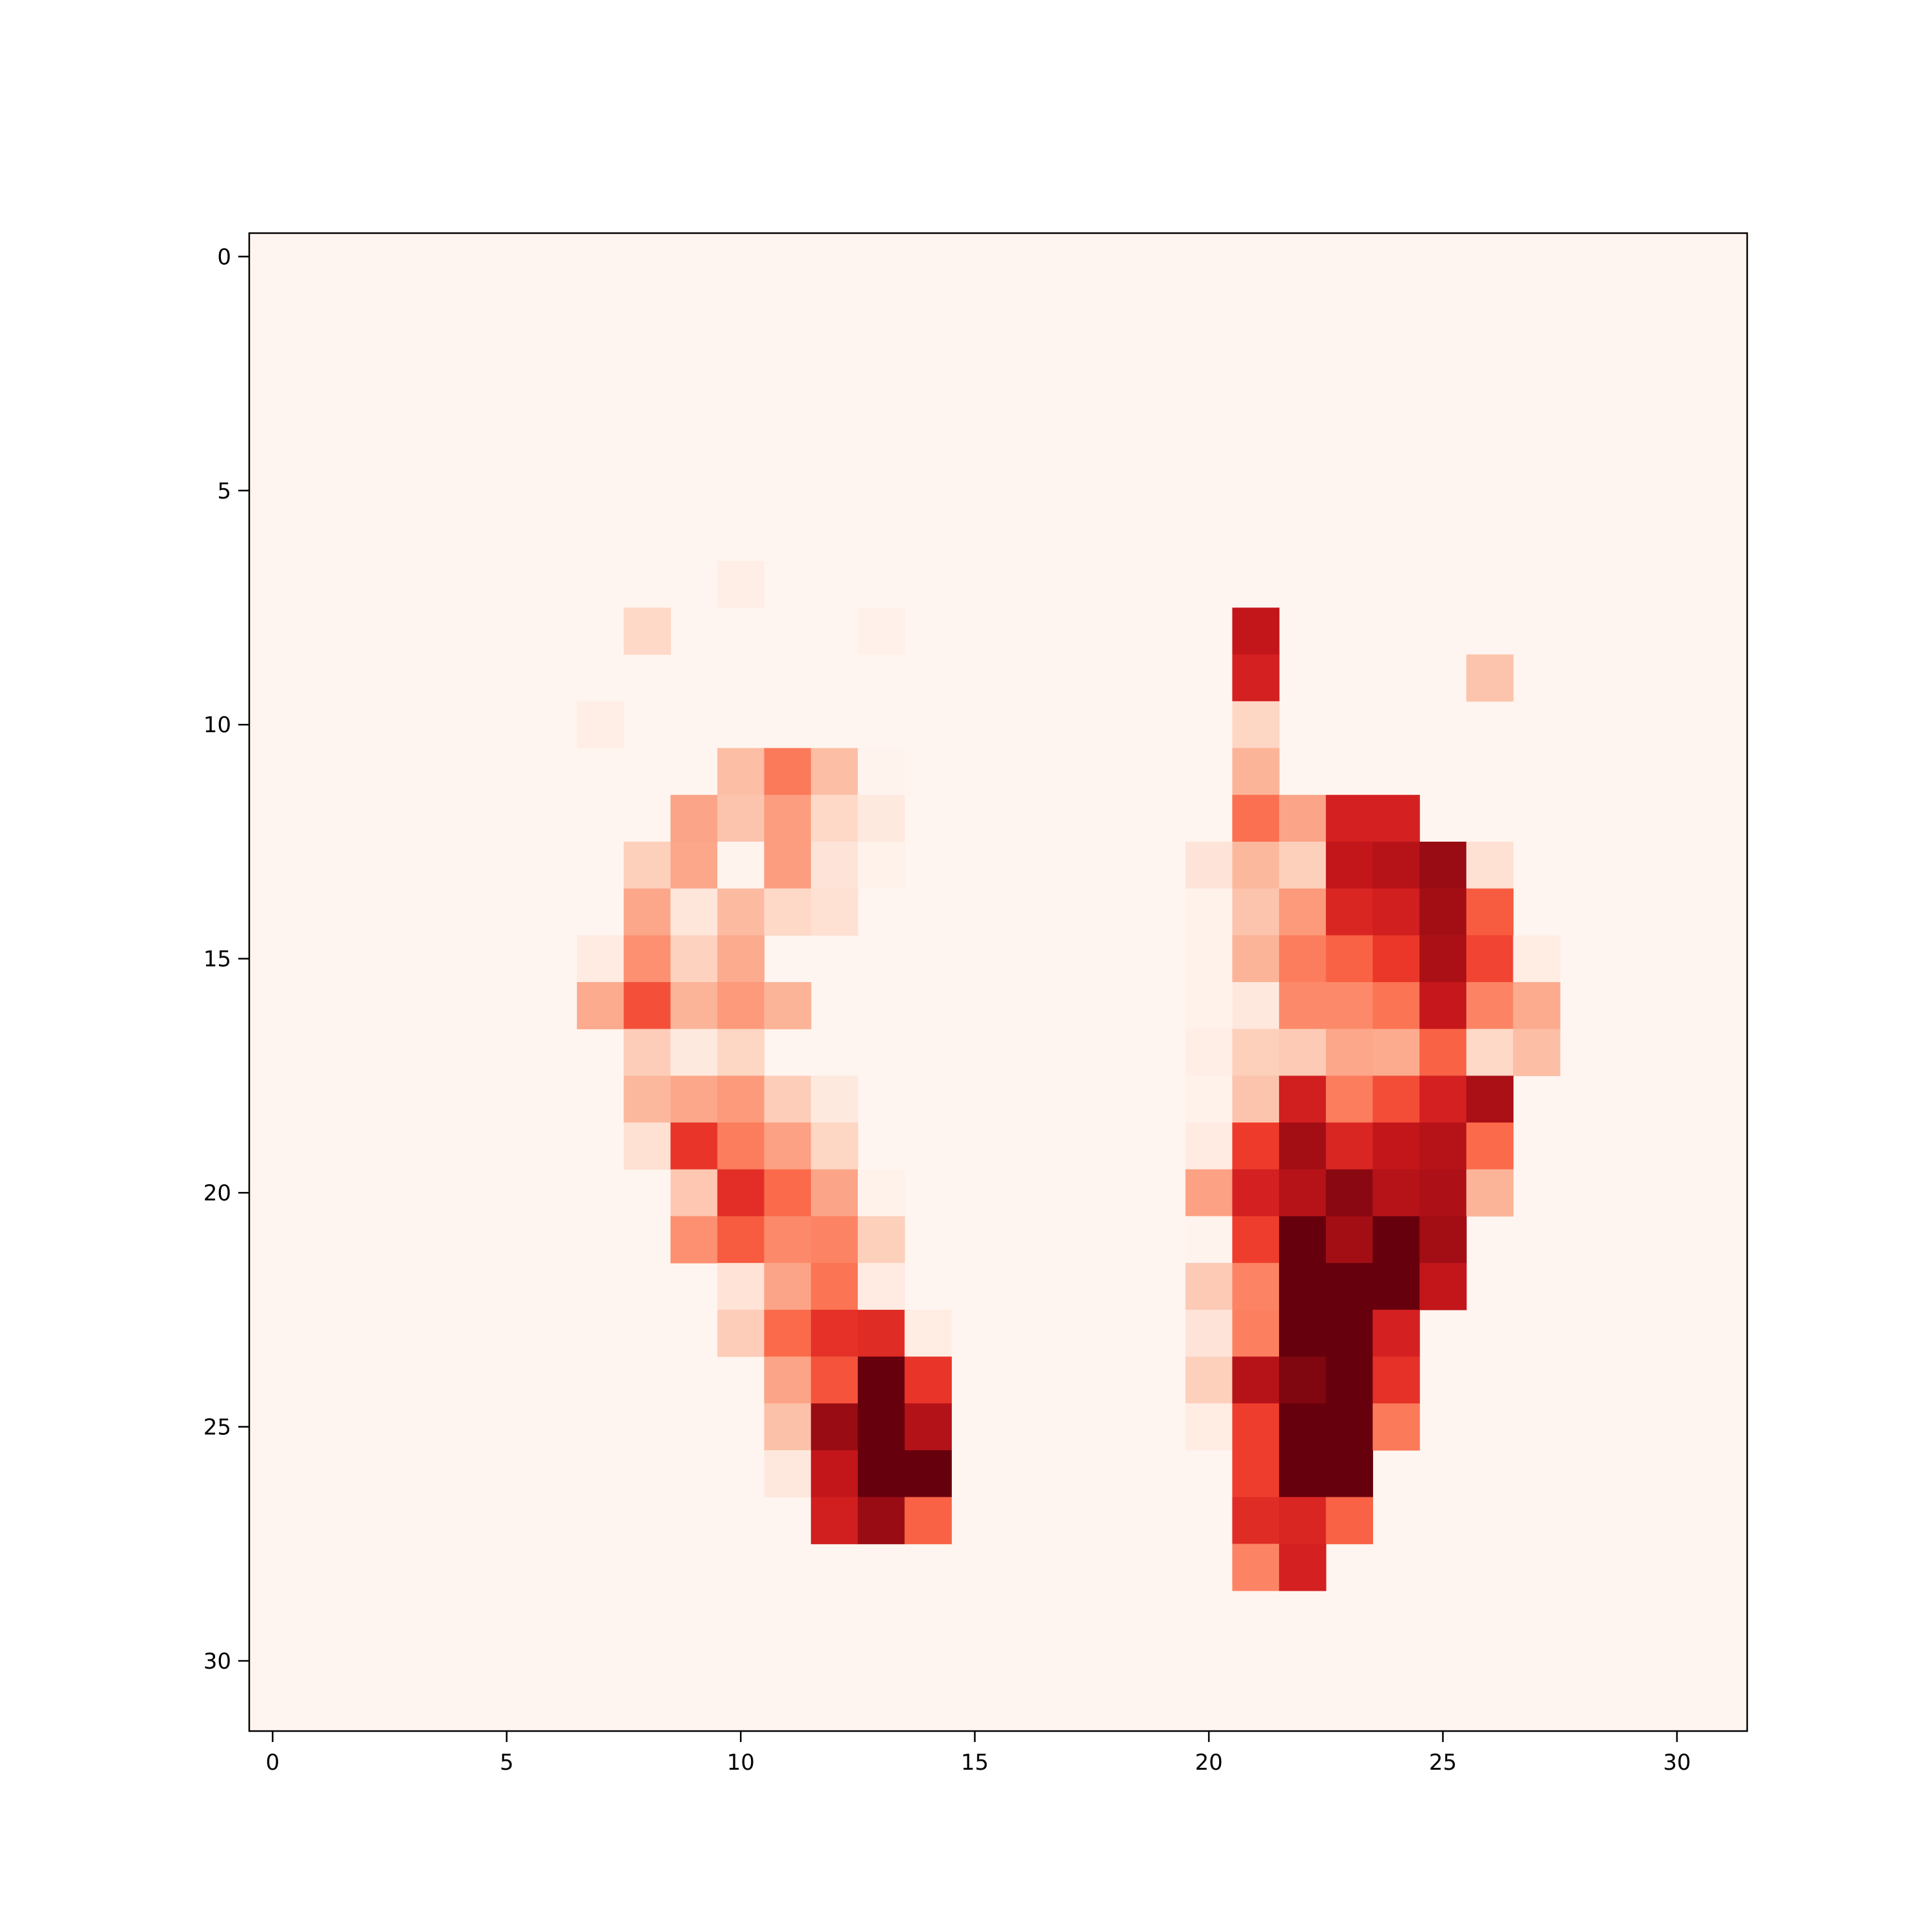  I want to click on x-axis: 0 5 10 15 20 25 30, so click(978, 1754).